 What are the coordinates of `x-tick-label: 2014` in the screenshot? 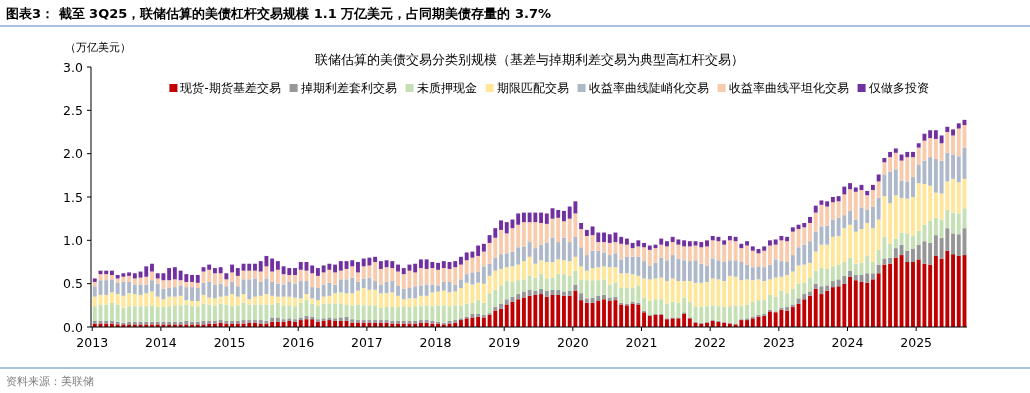 It's located at (160, 342).